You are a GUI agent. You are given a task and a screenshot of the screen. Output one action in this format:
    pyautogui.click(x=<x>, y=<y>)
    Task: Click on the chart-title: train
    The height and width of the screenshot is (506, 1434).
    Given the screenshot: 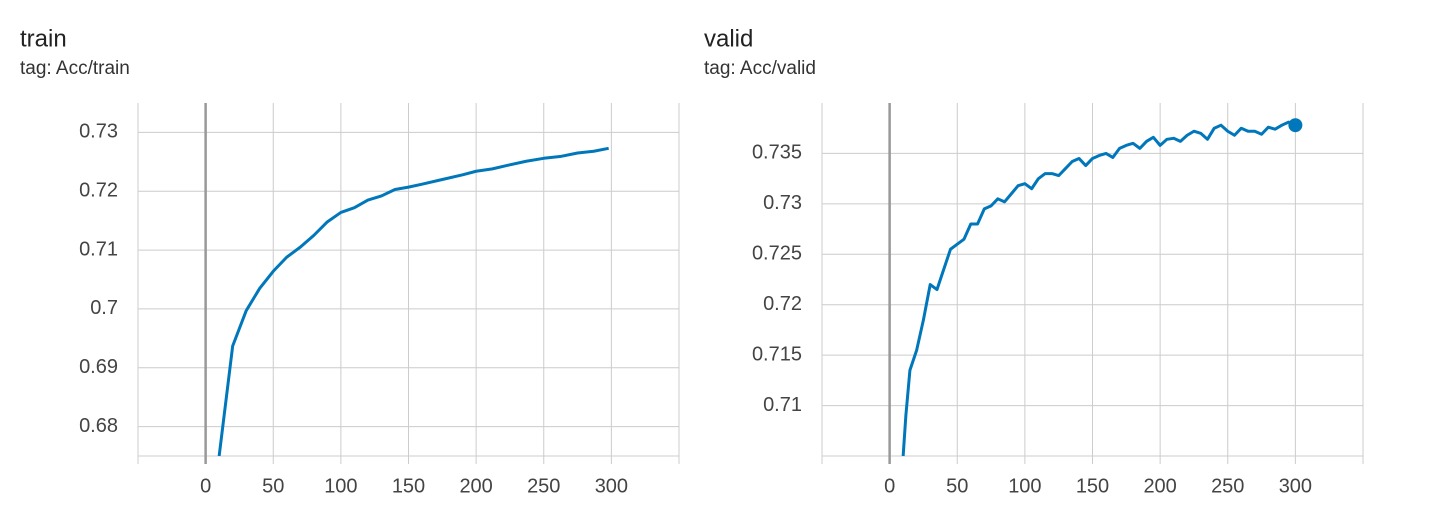 What is the action you would take?
    pyautogui.click(x=43, y=38)
    